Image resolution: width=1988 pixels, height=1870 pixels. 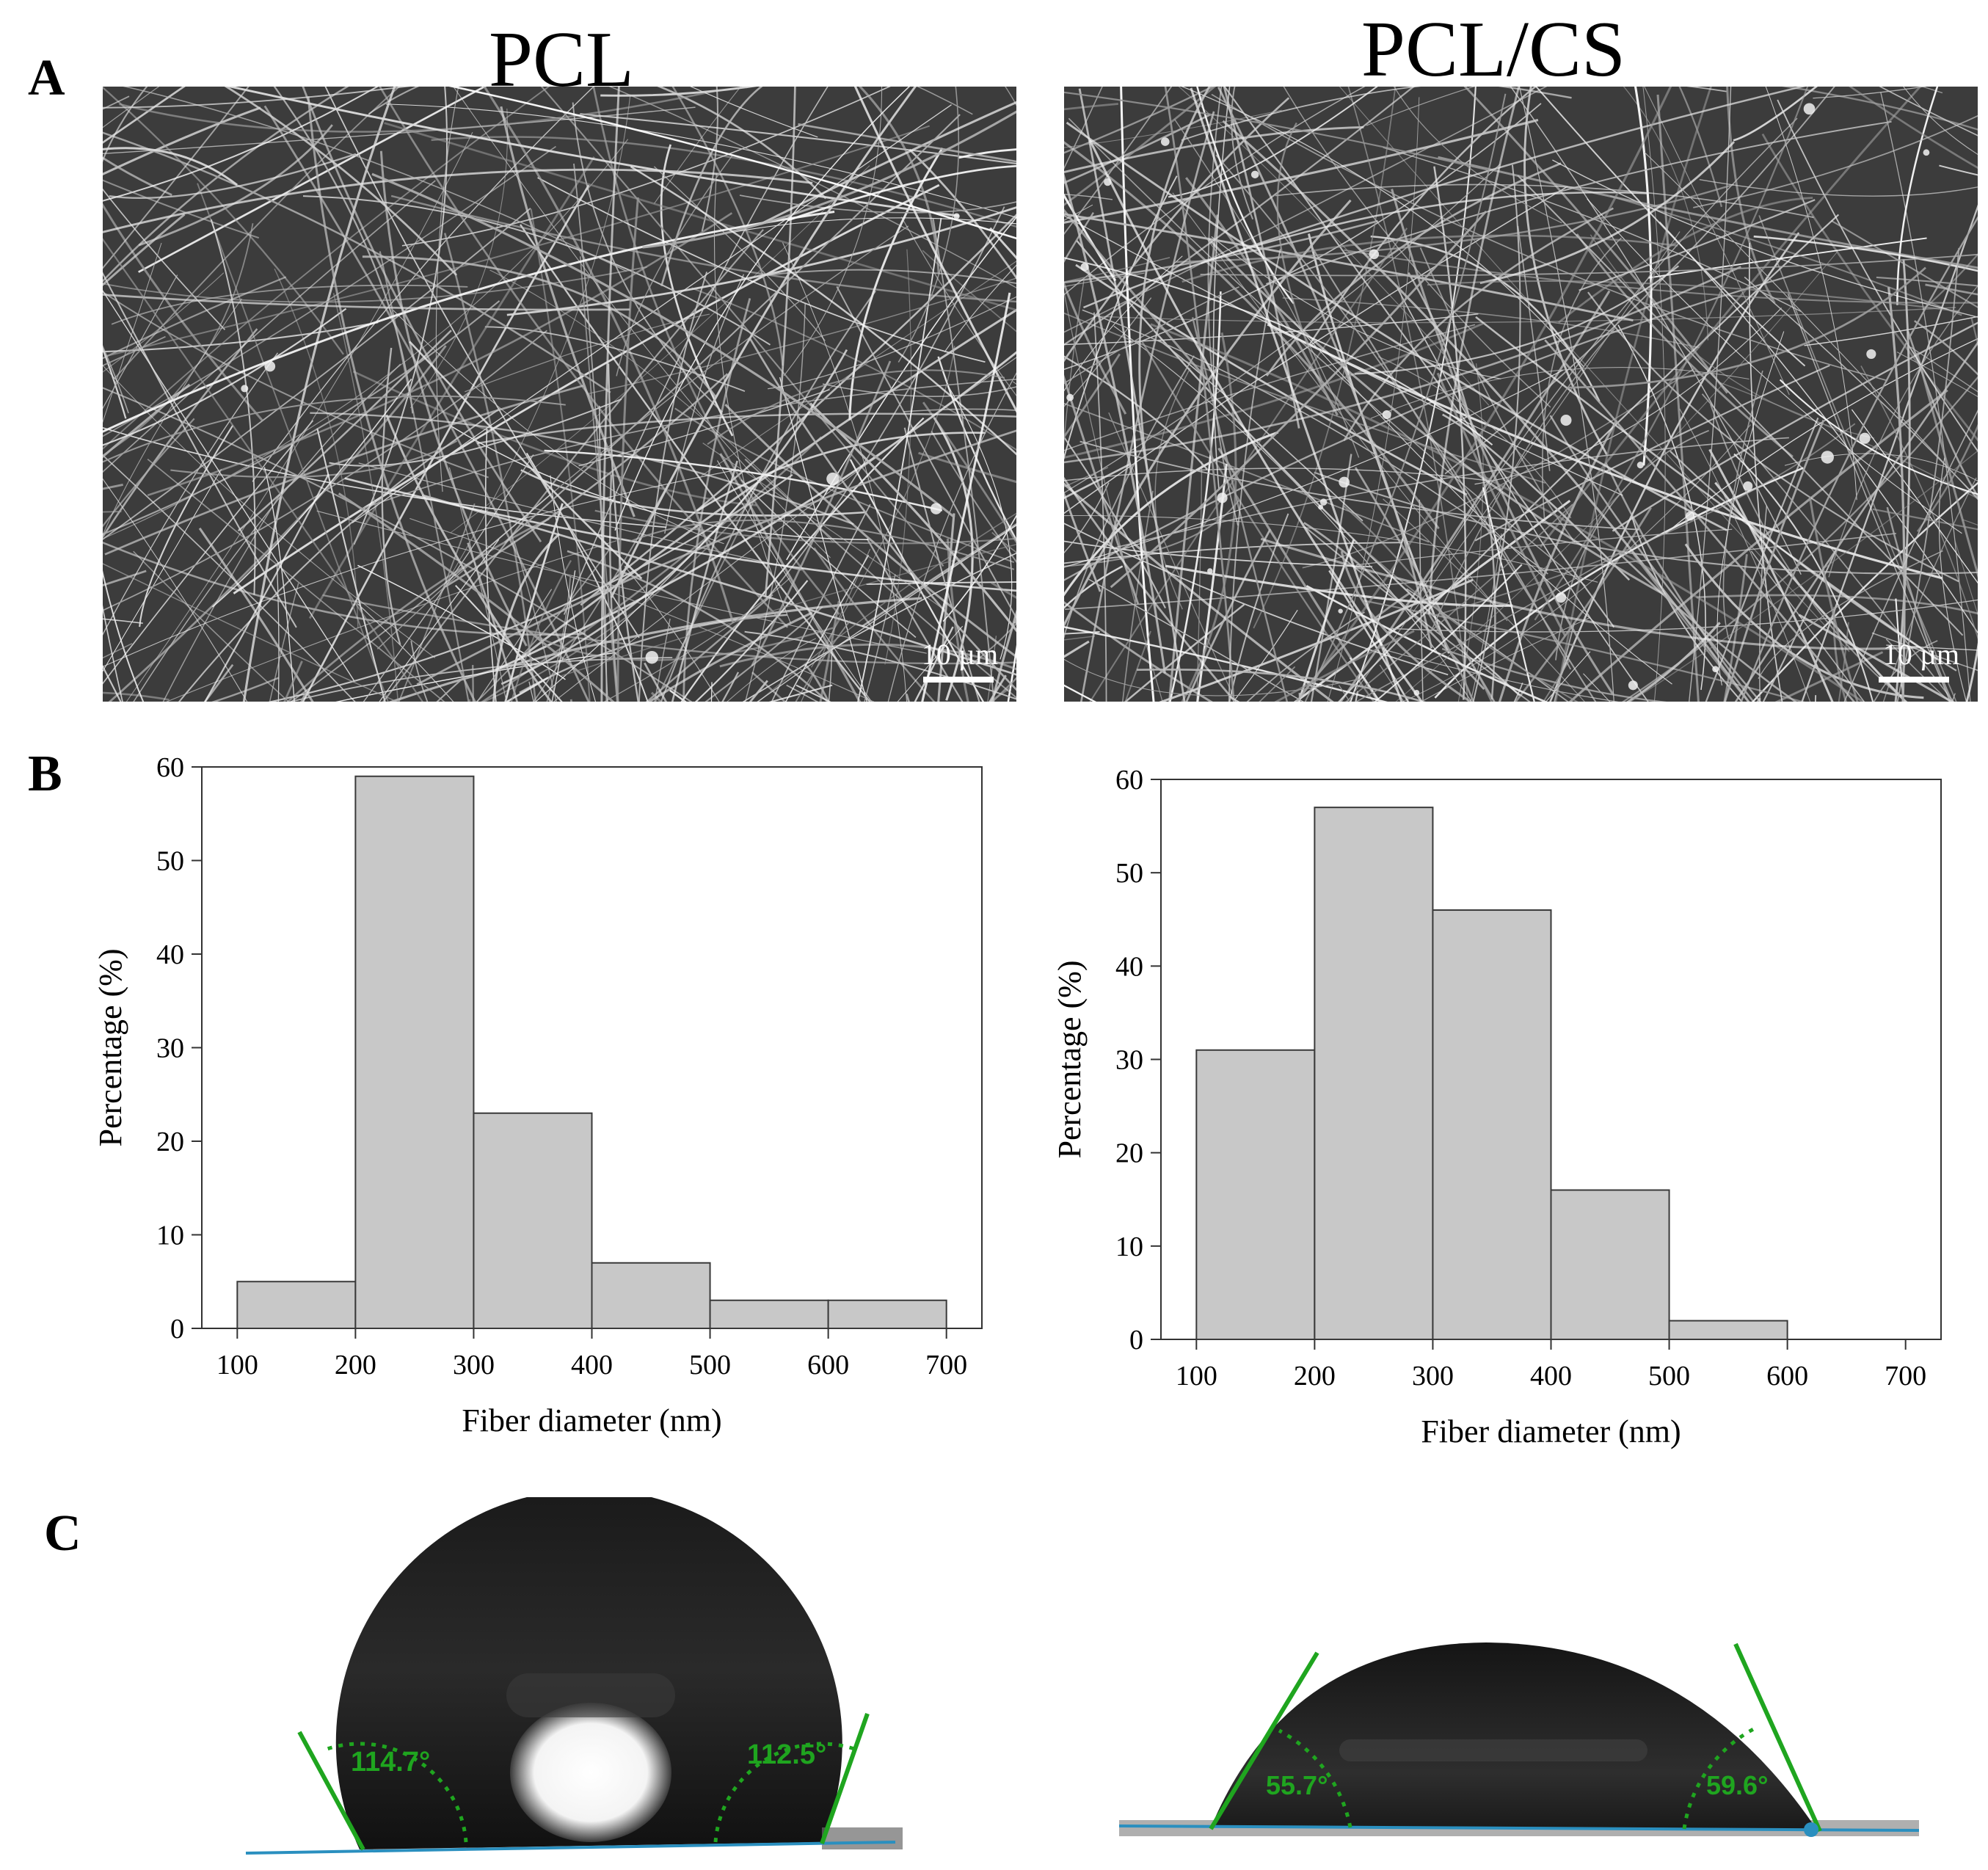 What do you see at coordinates (960, 654) in the screenshot?
I see `scale-label-pcl: 10 µm` at bounding box center [960, 654].